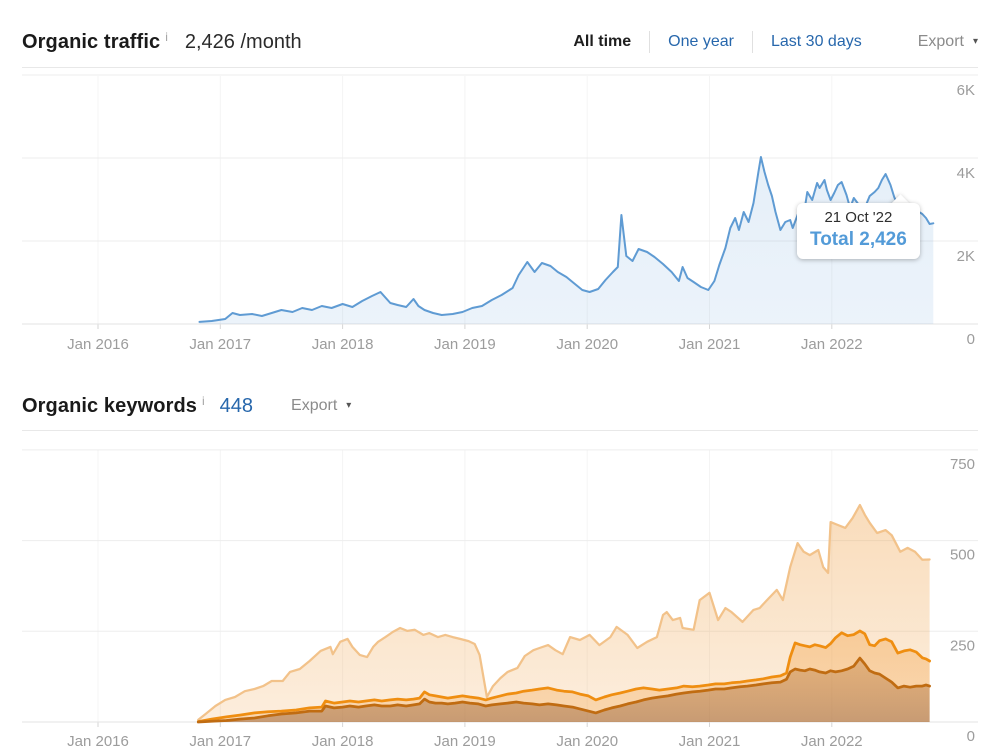 The height and width of the screenshot is (754, 1000). Describe the element at coordinates (500, 430) in the screenshot. I see `section-divider` at that location.